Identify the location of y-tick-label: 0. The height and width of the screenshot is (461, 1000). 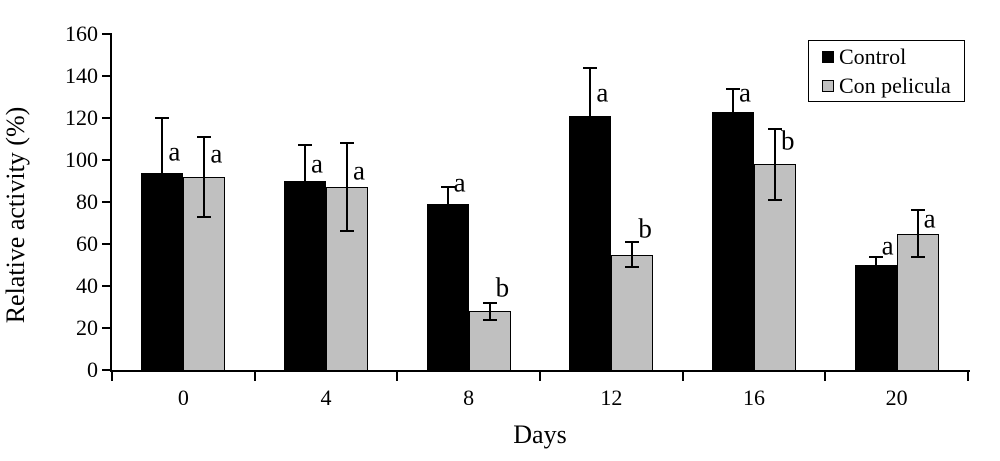
(92, 369).